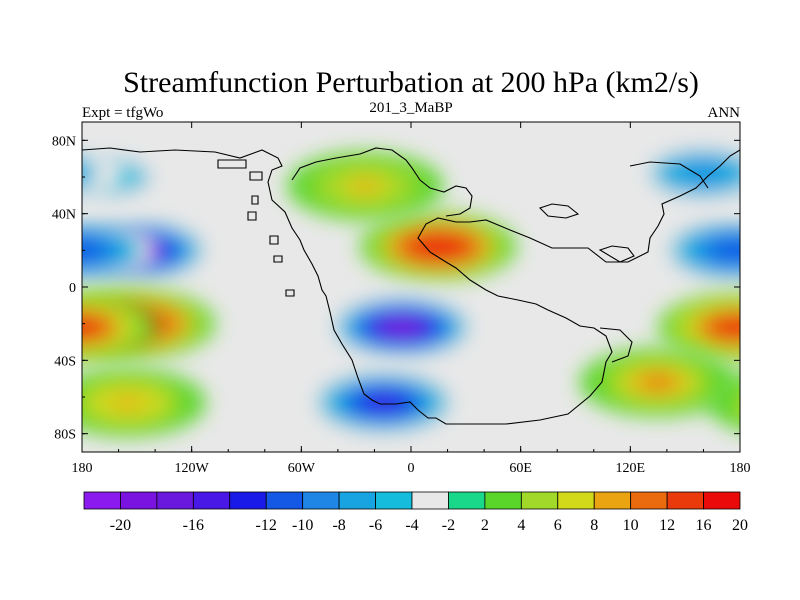  What do you see at coordinates (65, 361) in the screenshot?
I see `y-tick-label: 40S` at bounding box center [65, 361].